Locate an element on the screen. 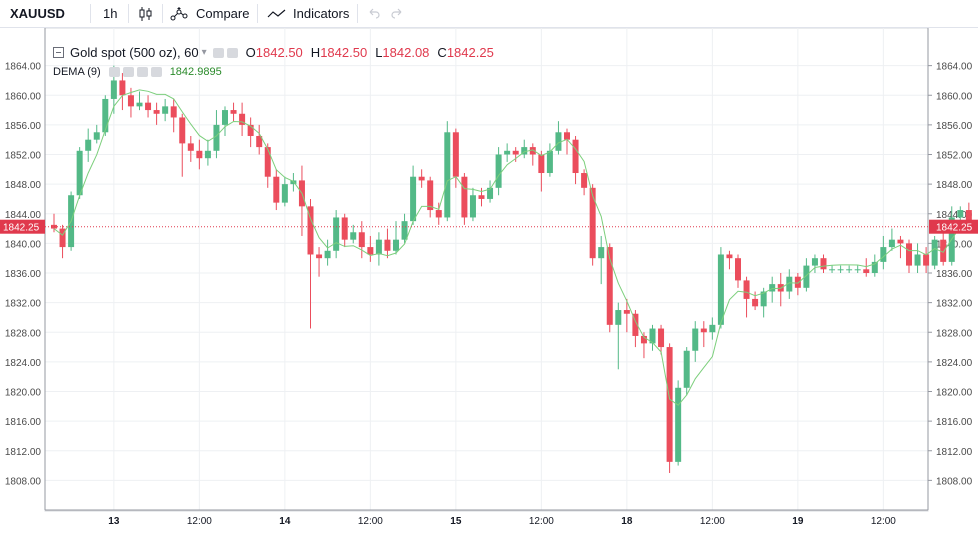  y-tick-label-right: 1860.00 is located at coordinates (954, 96).